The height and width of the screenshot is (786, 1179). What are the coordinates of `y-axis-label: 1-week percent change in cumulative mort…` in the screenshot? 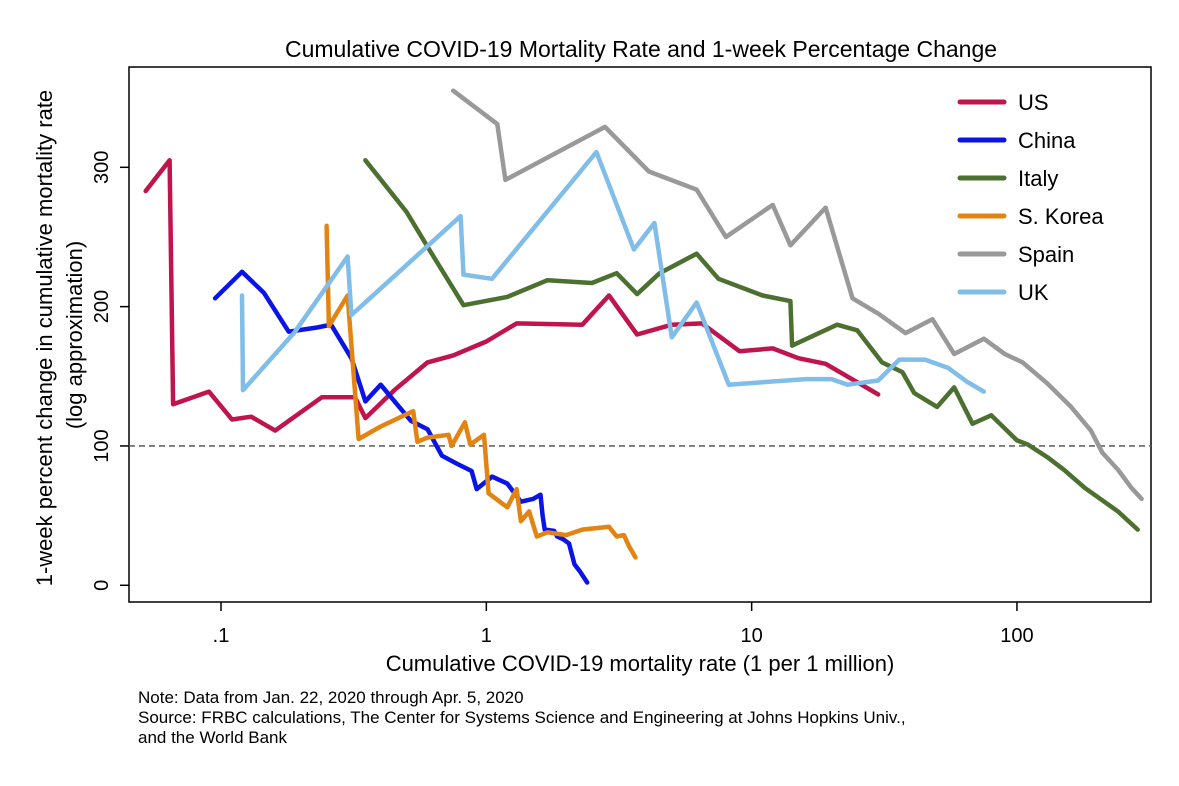 It's located at (59, 335).